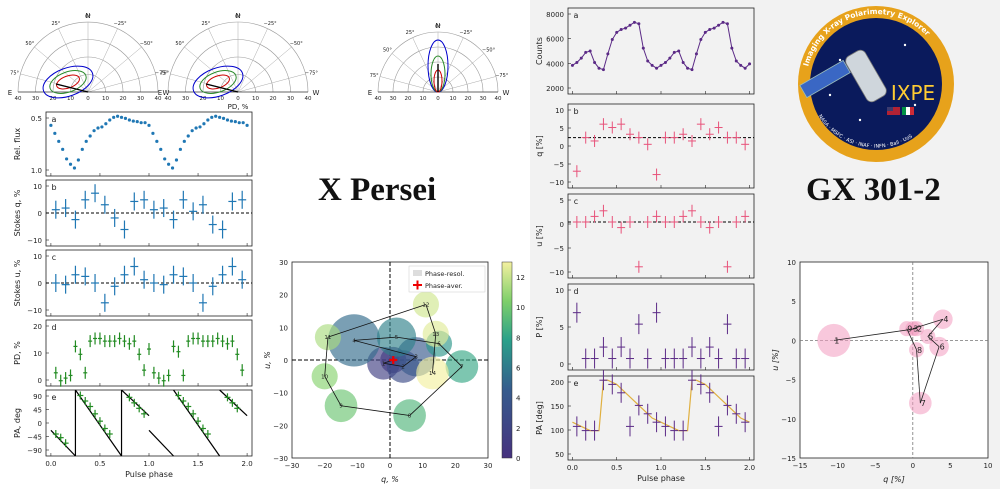  I want to click on xper_pa-ytick-label: −90, so click(34, 451).